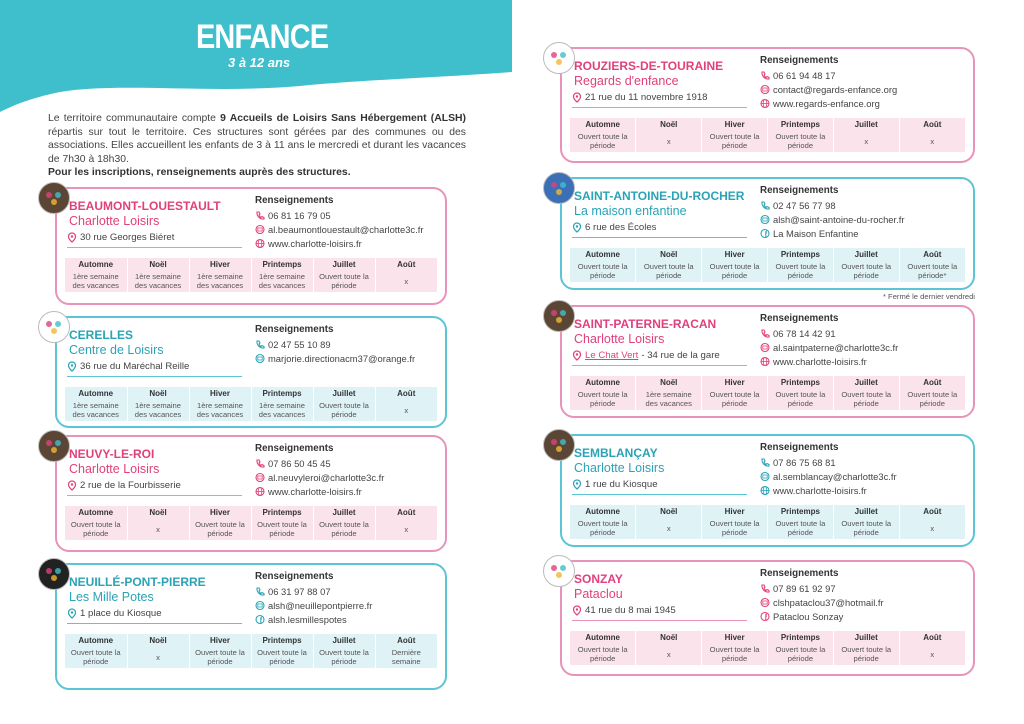 The height and width of the screenshot is (724, 1024). What do you see at coordinates (649, 66) in the screenshot?
I see `card-name: ROUZIERS-DE-TOURAINE` at bounding box center [649, 66].